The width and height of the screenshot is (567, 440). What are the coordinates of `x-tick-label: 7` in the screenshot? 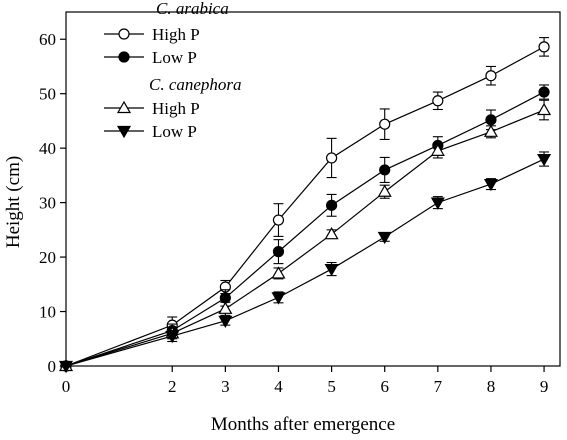 It's located at (438, 386).